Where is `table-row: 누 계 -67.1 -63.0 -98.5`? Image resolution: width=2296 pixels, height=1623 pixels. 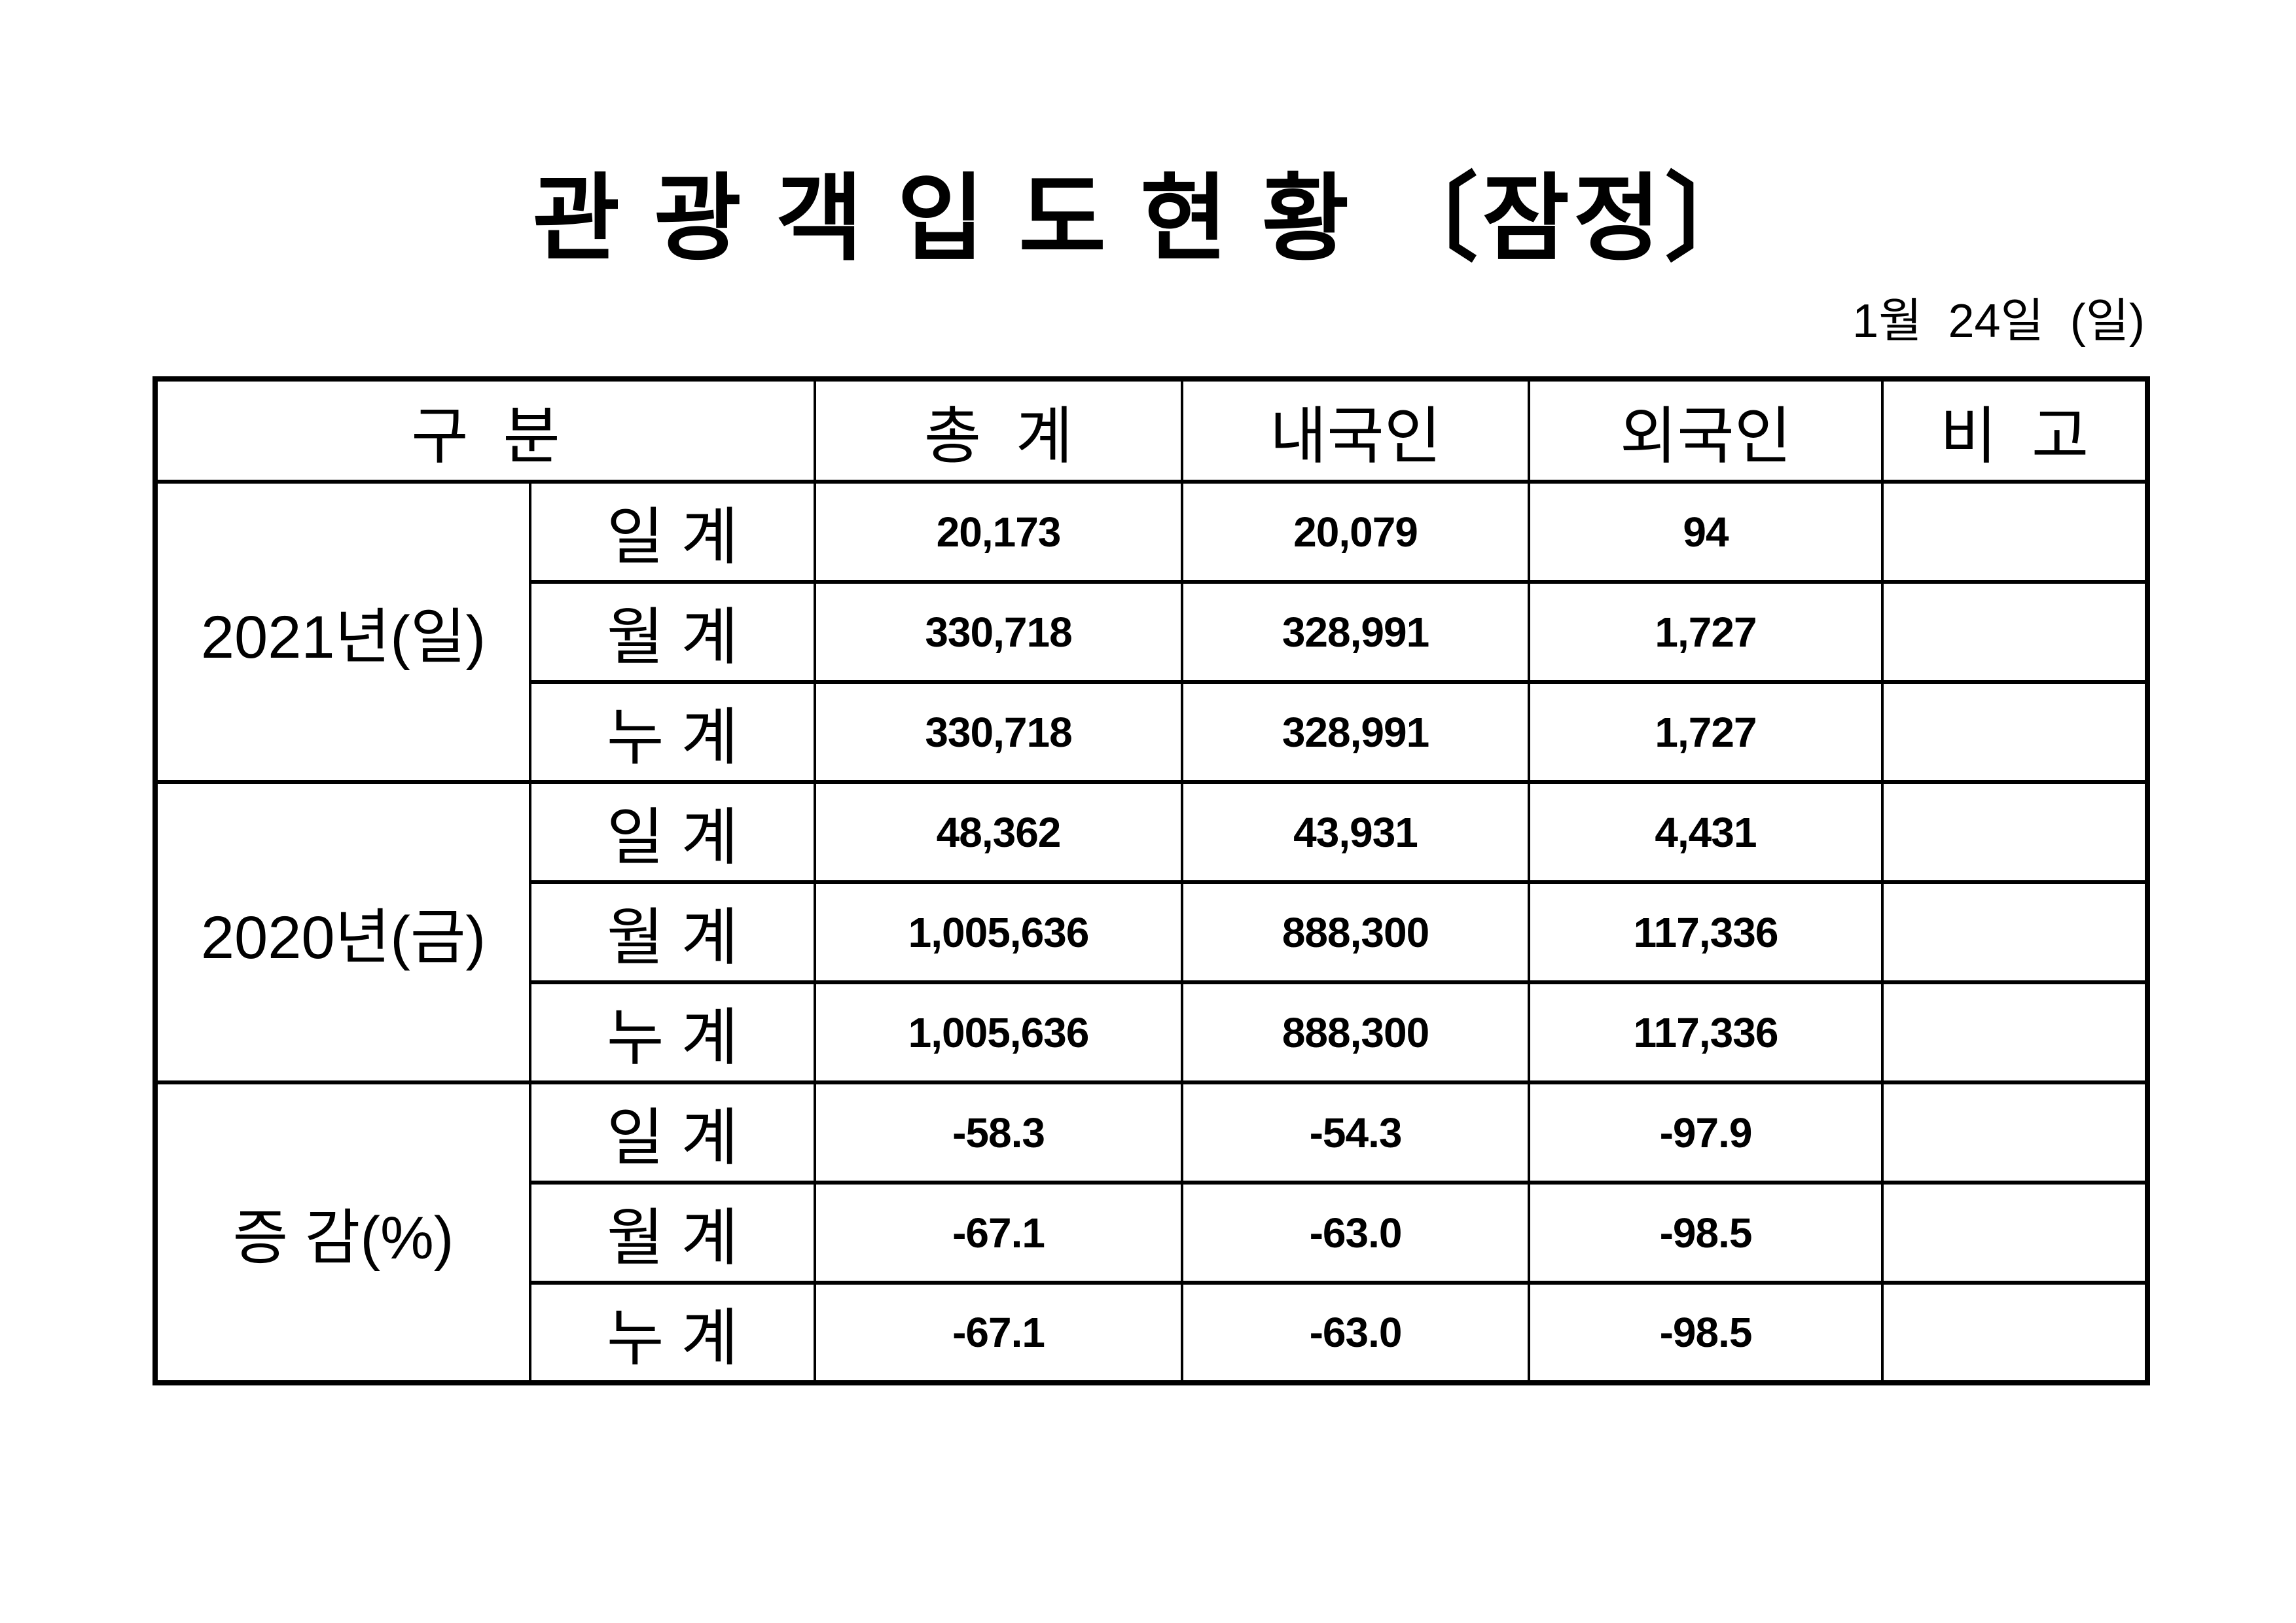
table-row: 누 계 -67.1 -63.0 -98.5 is located at coordinates (1152, 1333).